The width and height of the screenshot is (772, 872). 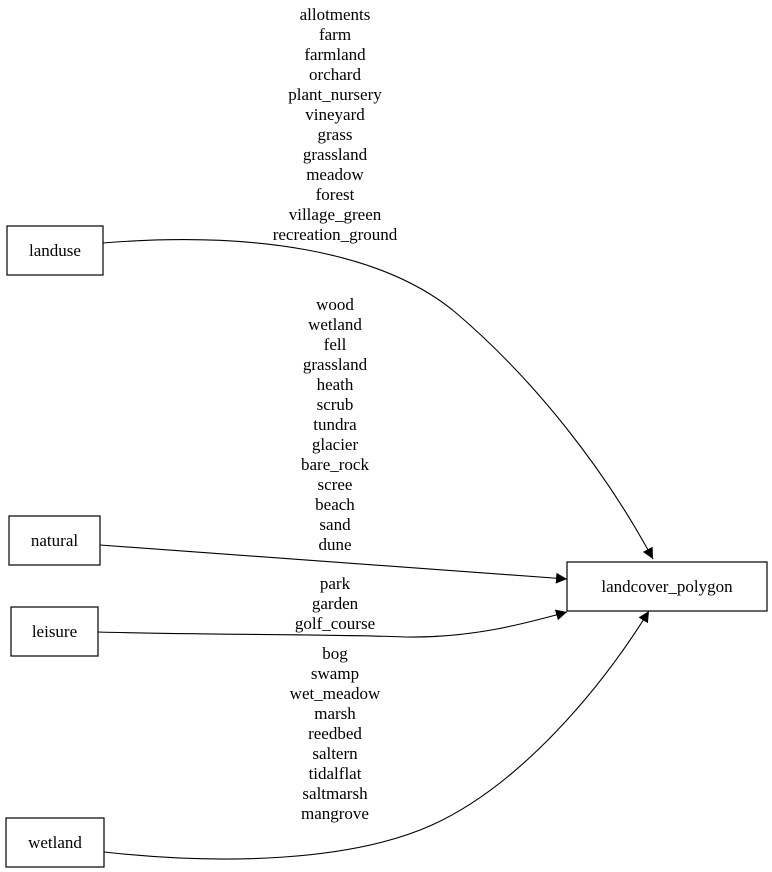 I want to click on edge-label-item: golf_course, so click(x=335, y=623).